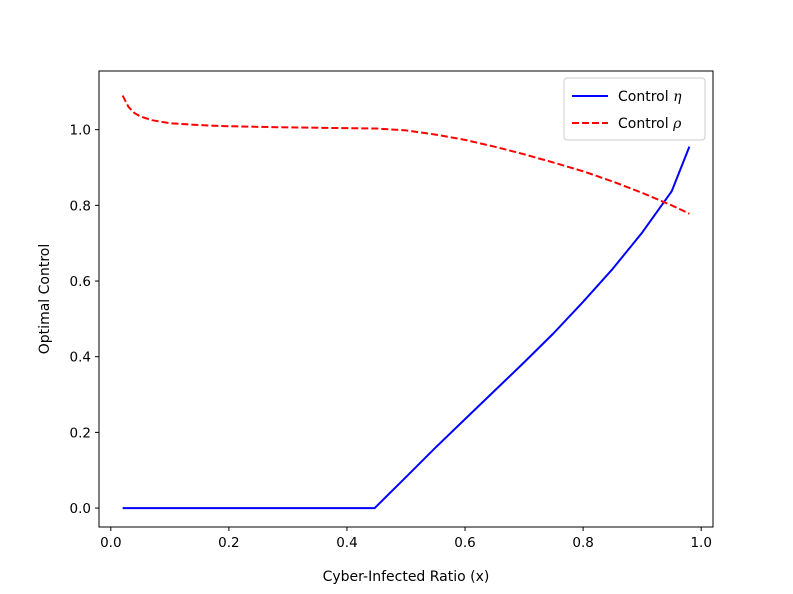 Image resolution: width=793 pixels, height=594 pixels. Describe the element at coordinates (80, 509) in the screenshot. I see `y-tick-label: 0.0` at that location.